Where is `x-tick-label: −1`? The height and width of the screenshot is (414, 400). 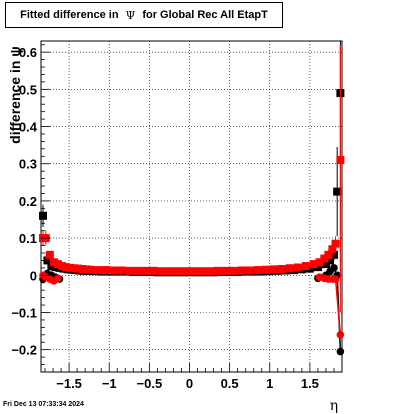 x-tick-label: −1 is located at coordinates (109, 383).